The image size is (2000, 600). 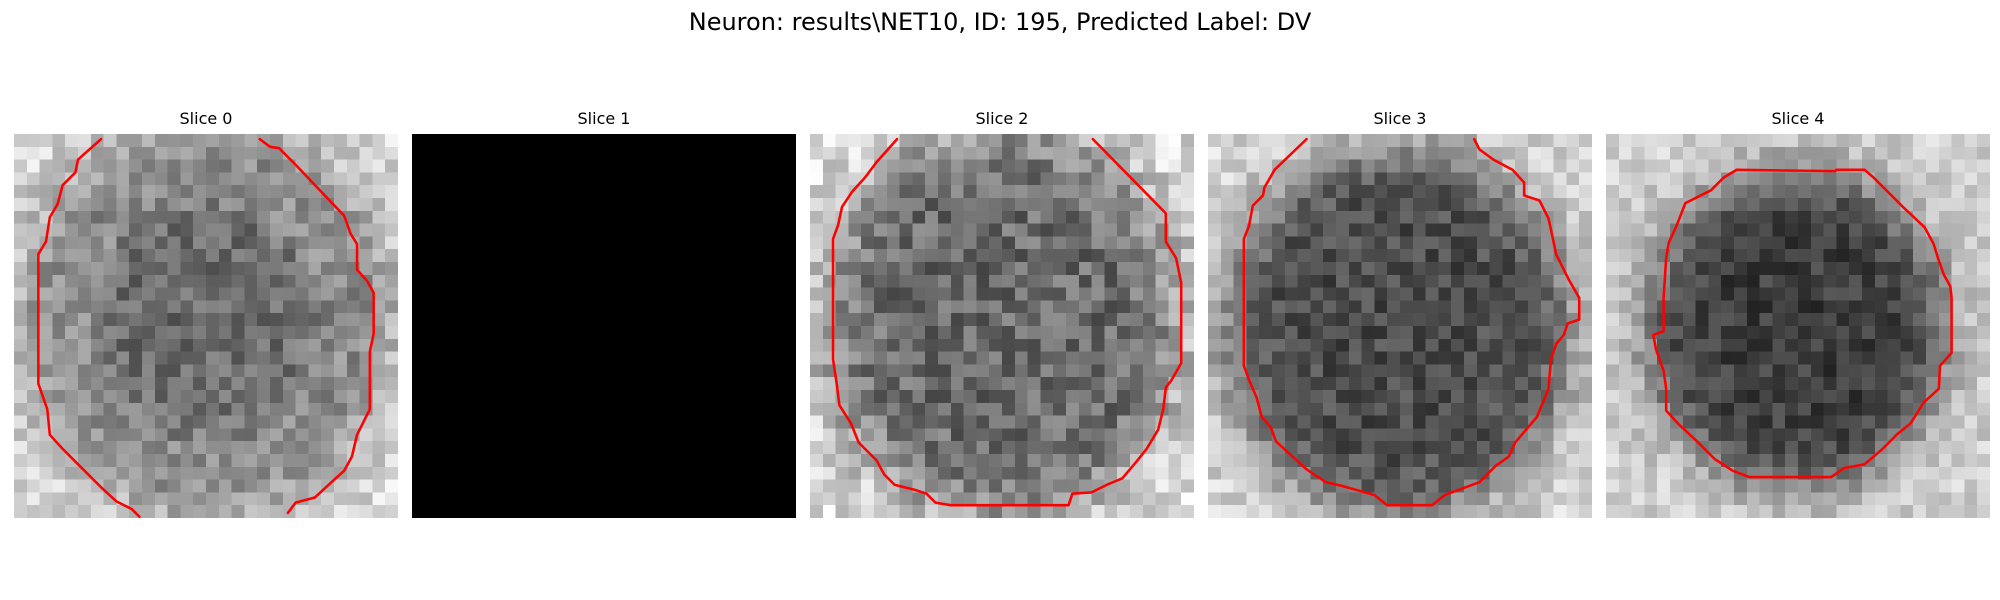 I want to click on slice-panel-0: Slice 0, so click(x=206, y=313).